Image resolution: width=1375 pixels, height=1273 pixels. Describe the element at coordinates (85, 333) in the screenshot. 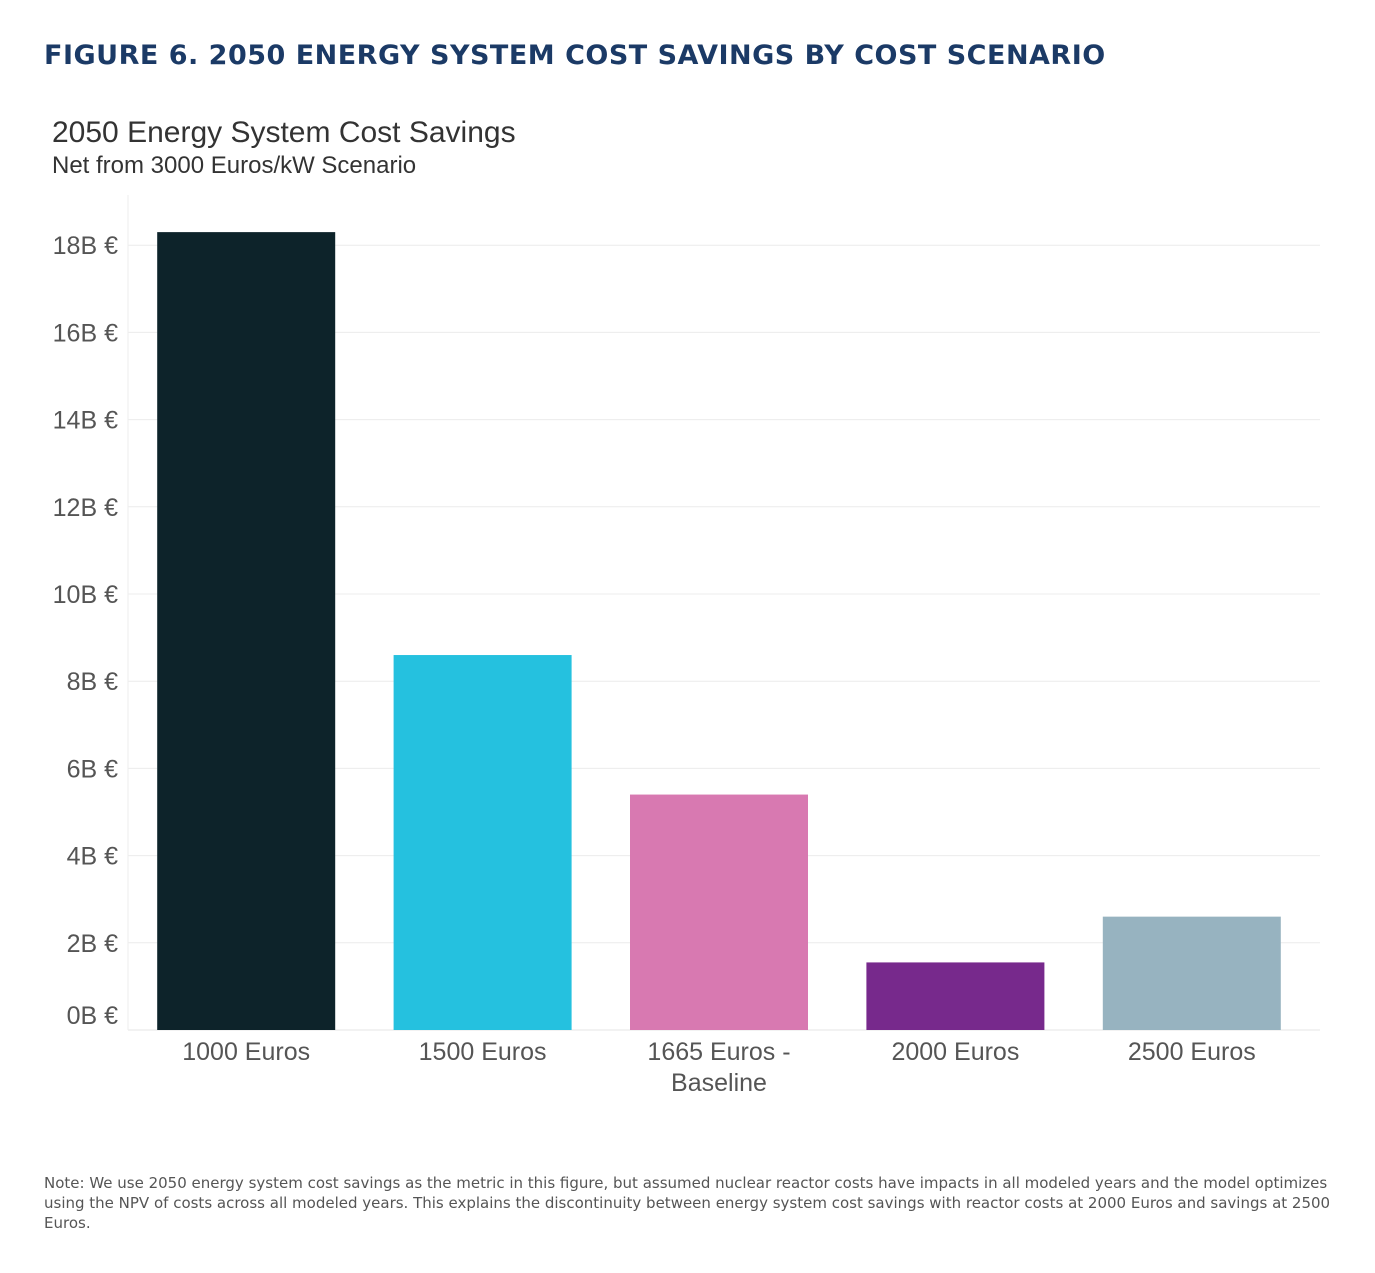

I see `y-tick-label: 16B €` at that location.